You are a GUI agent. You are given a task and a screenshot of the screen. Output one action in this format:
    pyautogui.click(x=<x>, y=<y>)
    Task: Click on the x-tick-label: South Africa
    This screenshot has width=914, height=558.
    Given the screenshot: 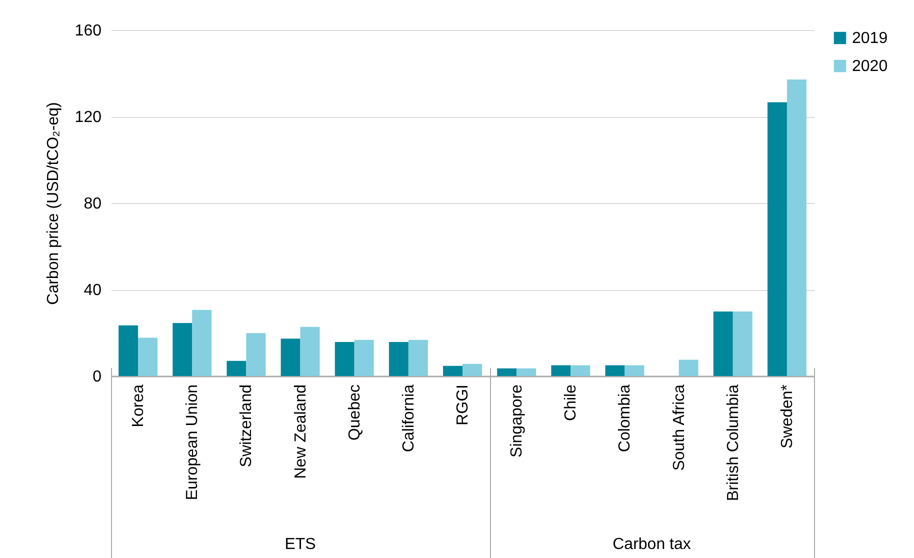 What is the action you would take?
    pyautogui.click(x=679, y=427)
    